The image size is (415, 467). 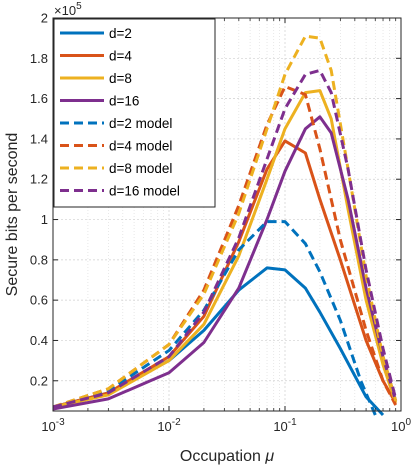 What do you see at coordinates (39, 300) in the screenshot?
I see `y-tick-label: 0.6` at bounding box center [39, 300].